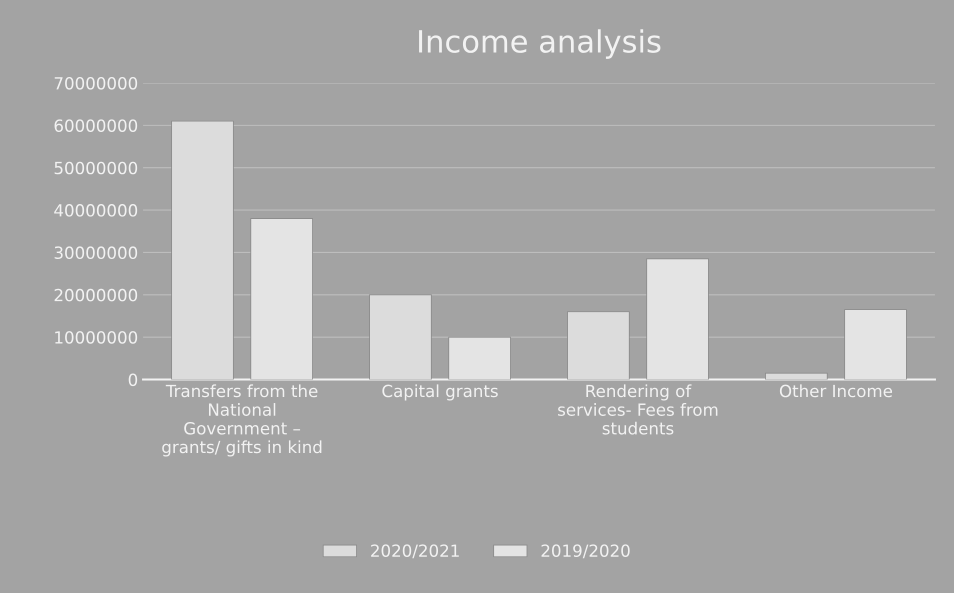  What do you see at coordinates (638, 409) in the screenshot?
I see `x-tick-label: Rendering of services- Fees from students` at bounding box center [638, 409].